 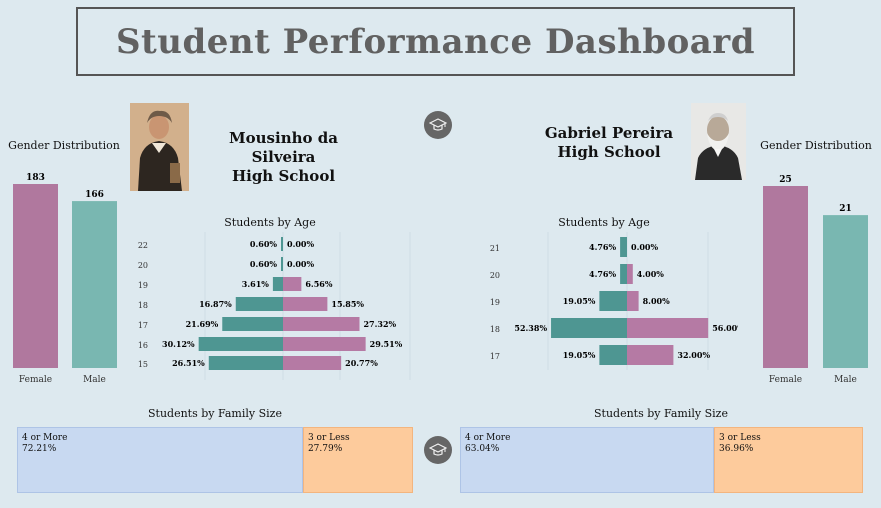 What do you see at coordinates (495, 329) in the screenshot?
I see `age-right-age-label: 18` at bounding box center [495, 329].